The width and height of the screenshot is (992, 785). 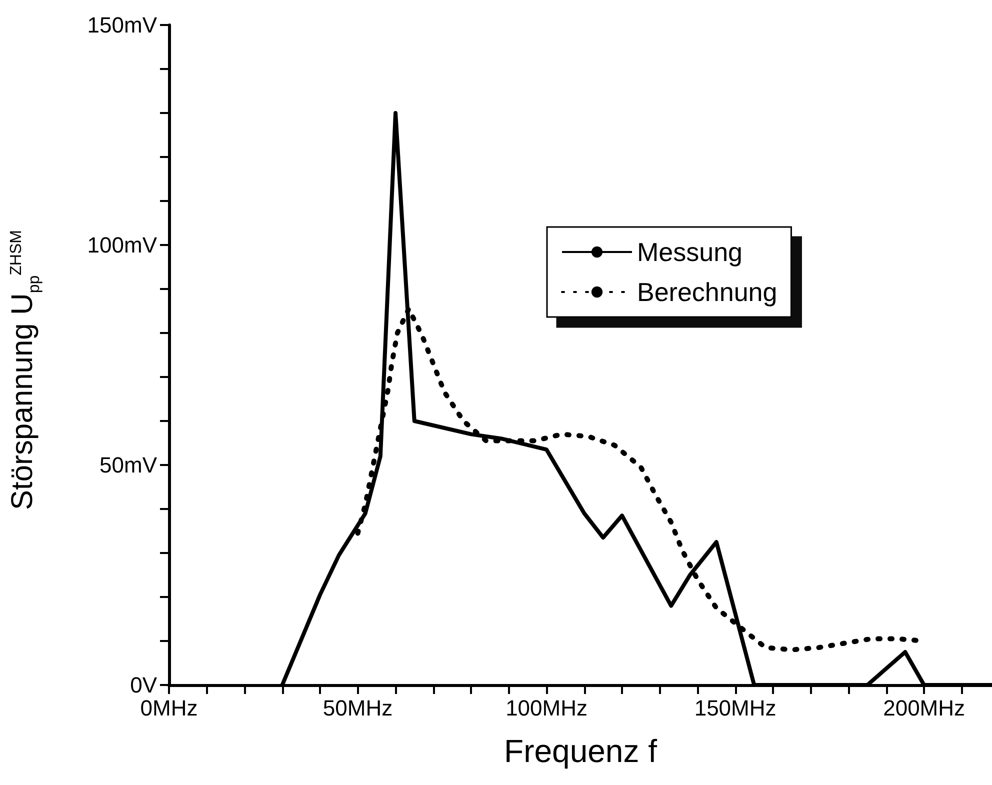 What do you see at coordinates (924, 708) in the screenshot?
I see `x-tick-label: 200MHz` at bounding box center [924, 708].